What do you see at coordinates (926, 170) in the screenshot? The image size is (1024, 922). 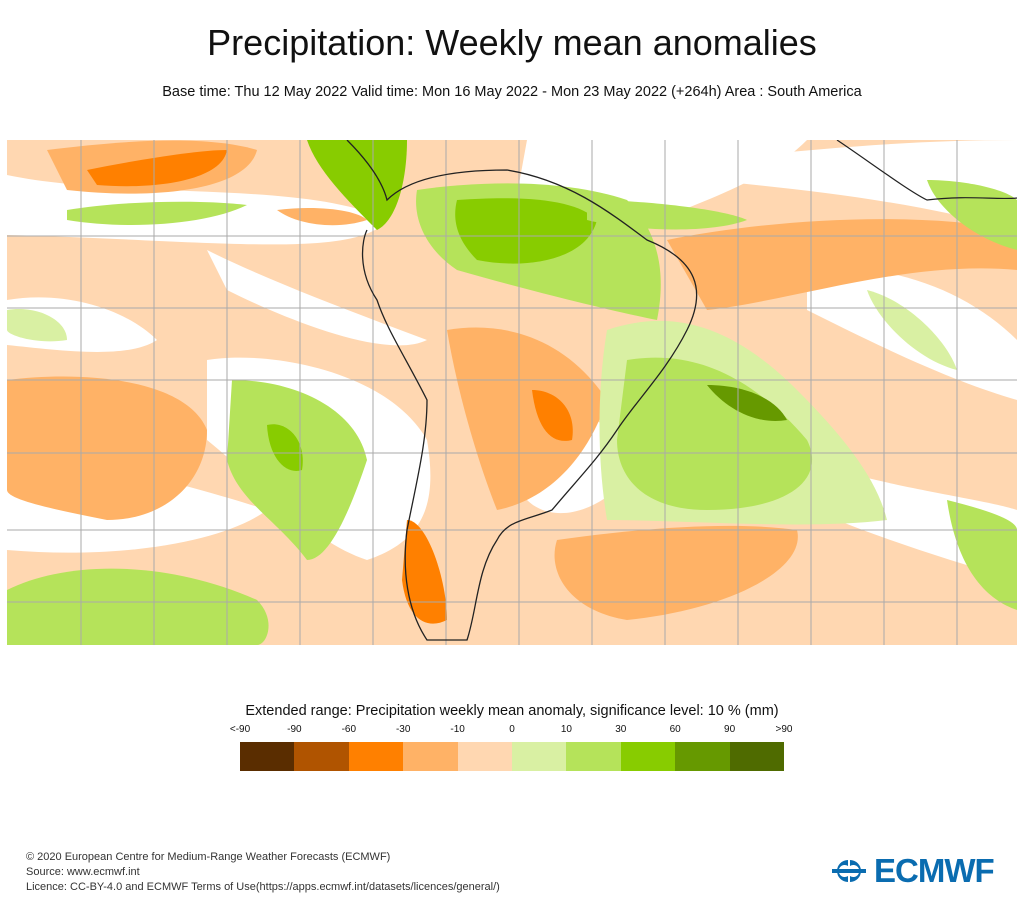 I see `africa-coastline` at bounding box center [926, 170].